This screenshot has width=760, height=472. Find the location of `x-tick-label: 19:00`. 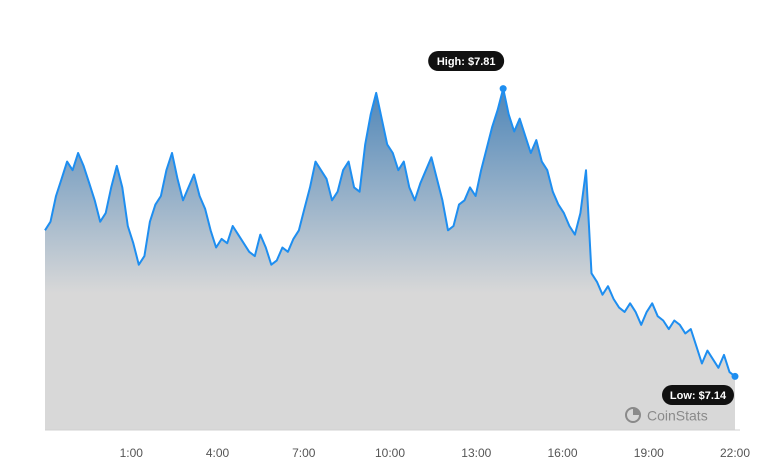

x-tick-label: 19:00 is located at coordinates (649, 453).